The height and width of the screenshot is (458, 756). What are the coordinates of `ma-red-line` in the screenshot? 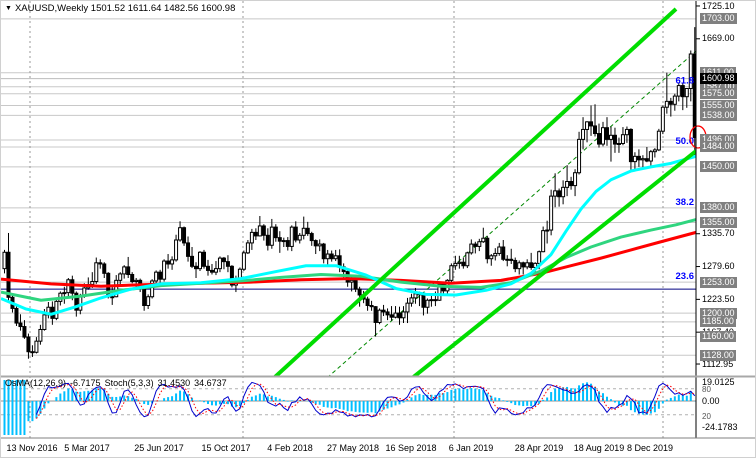 It's located at (348, 259).